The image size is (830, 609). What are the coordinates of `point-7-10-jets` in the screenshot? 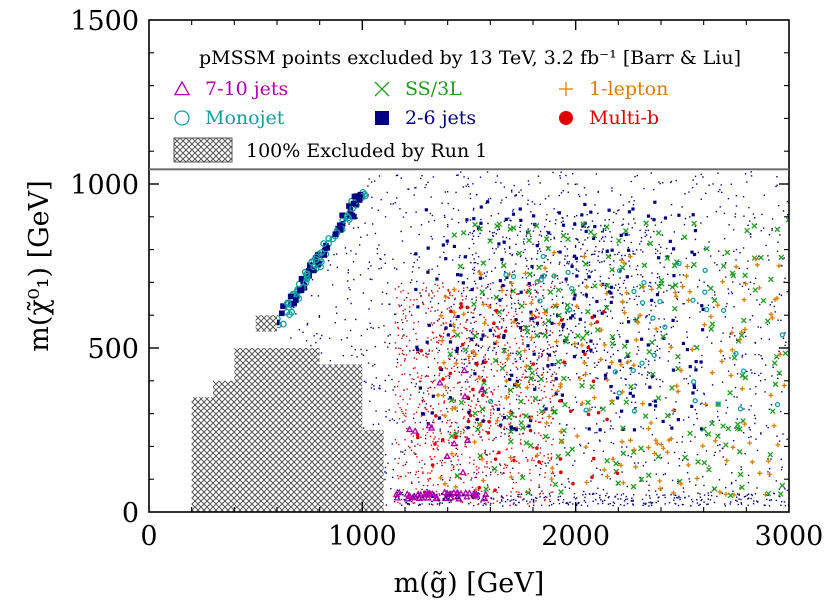 It's located at (415, 430).